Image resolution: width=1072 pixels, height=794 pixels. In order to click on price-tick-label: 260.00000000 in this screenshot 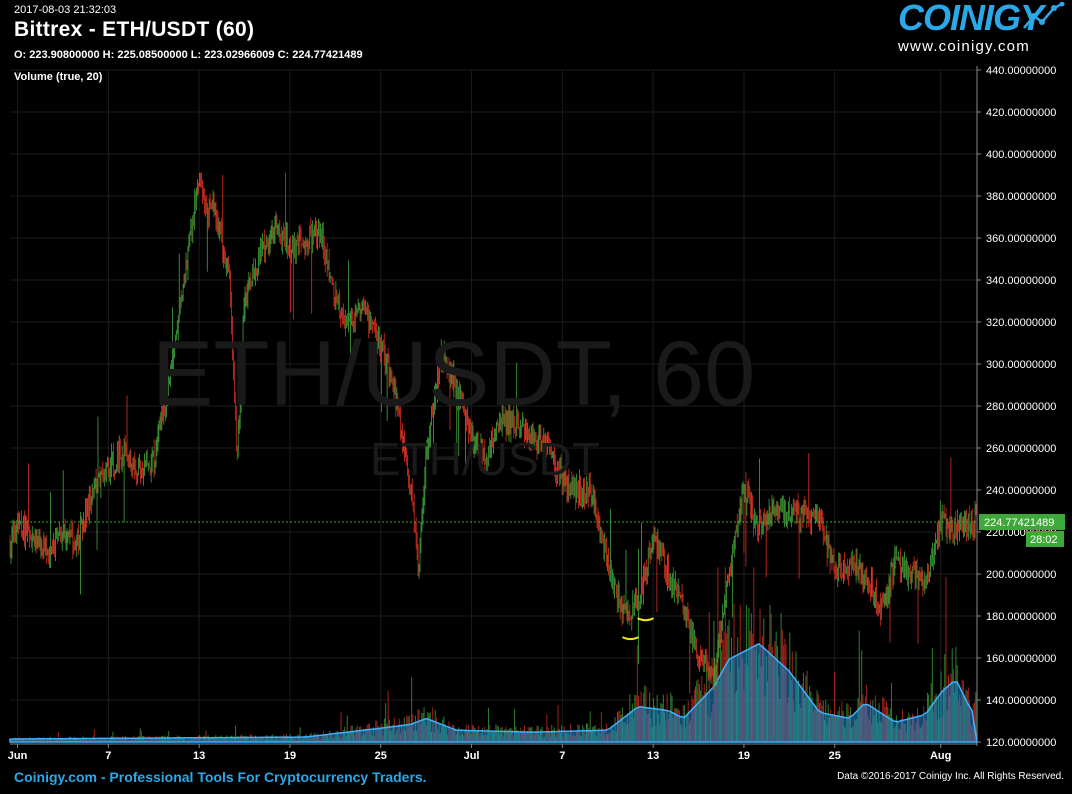, I will do `click(1021, 449)`.